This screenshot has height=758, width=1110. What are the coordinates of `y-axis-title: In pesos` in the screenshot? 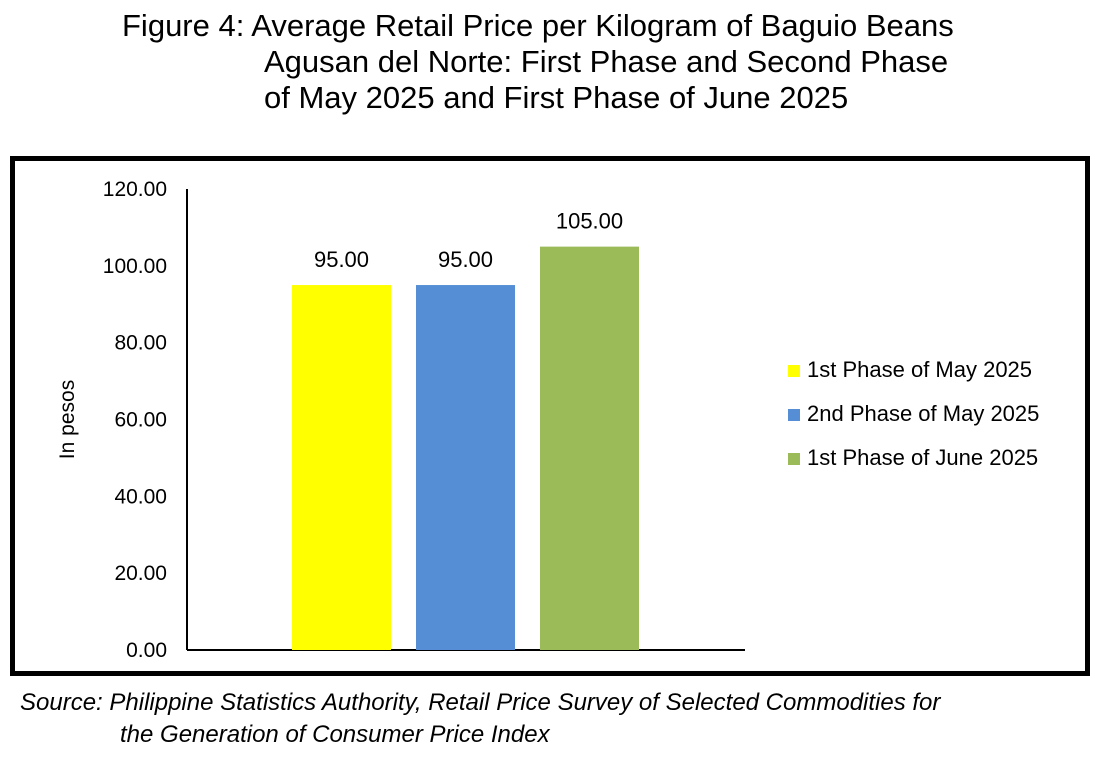 It's located at (67, 419).